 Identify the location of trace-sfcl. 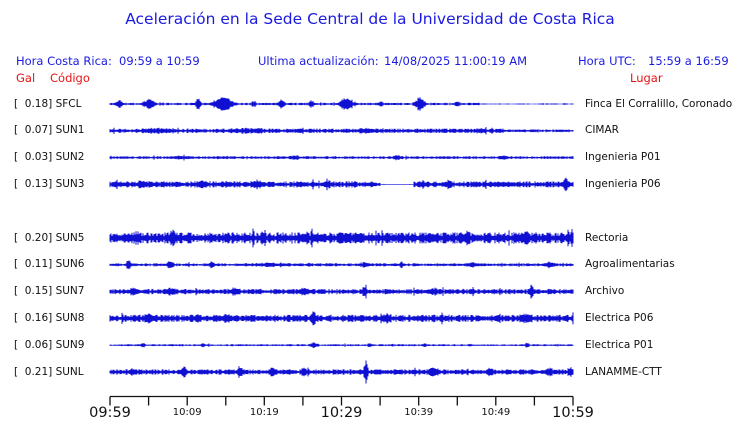
(341, 104).